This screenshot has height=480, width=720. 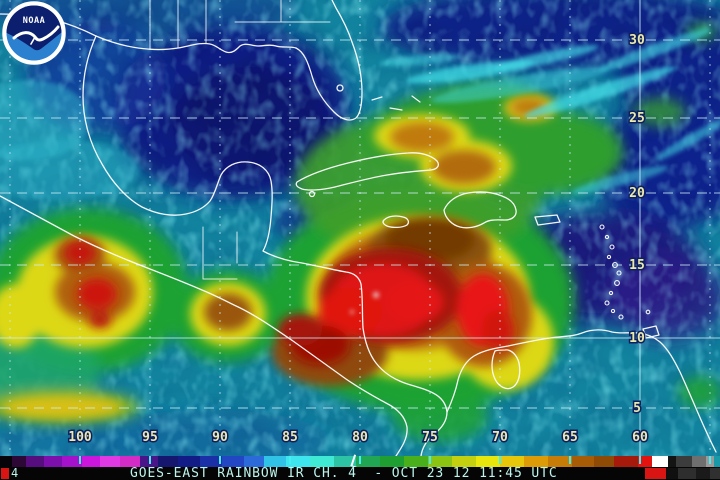 What do you see at coordinates (625, 272) in the screenshot?
I see `lesser-antilles-islands` at bounding box center [625, 272].